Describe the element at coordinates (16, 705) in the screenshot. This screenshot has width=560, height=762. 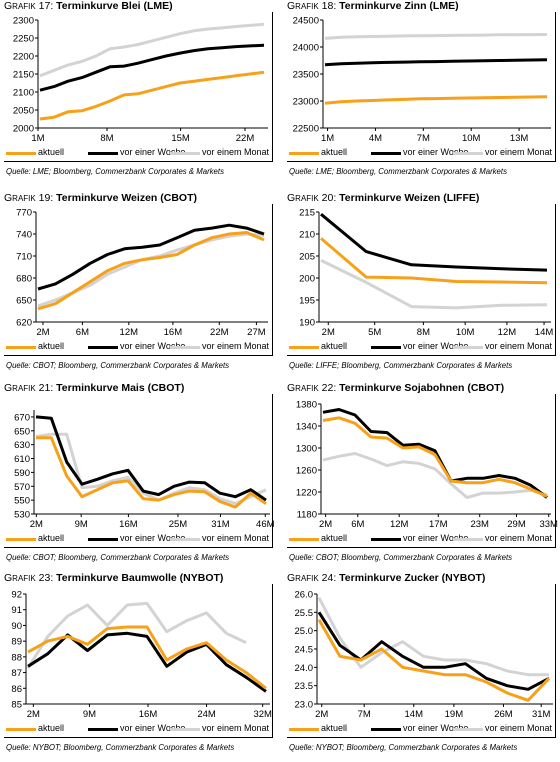
I see `y-tick-label: 85` at that location.